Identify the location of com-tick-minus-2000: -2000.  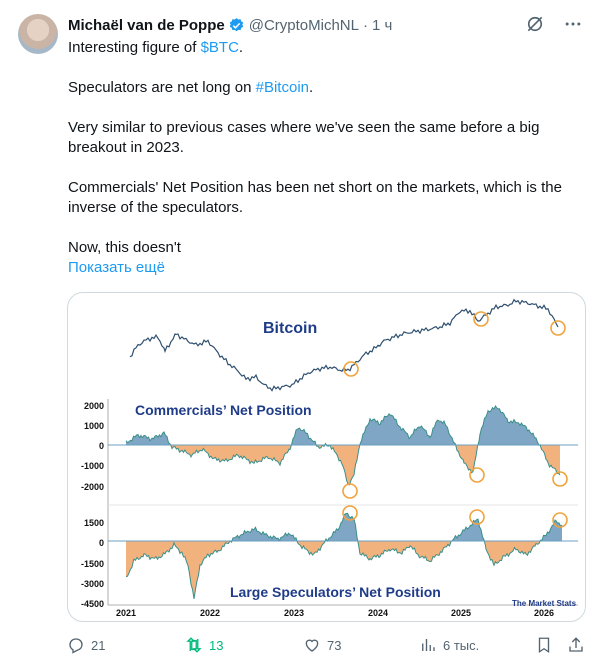
(92, 487).